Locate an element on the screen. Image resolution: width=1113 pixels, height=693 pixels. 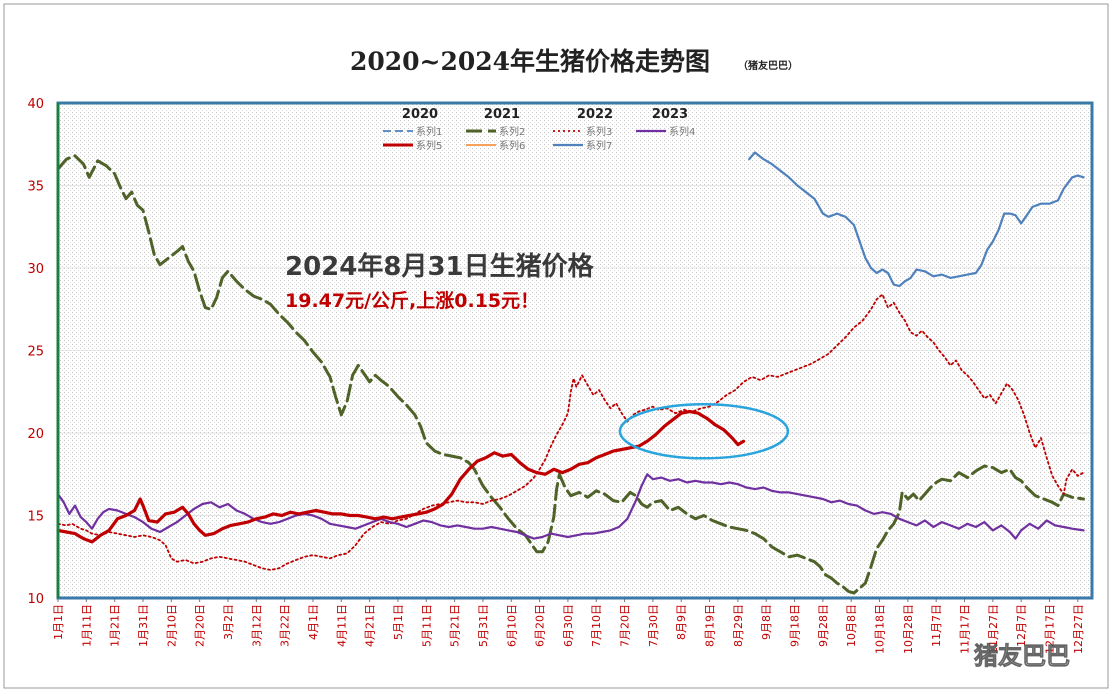
y-tick-label: 20 is located at coordinates (35, 434).